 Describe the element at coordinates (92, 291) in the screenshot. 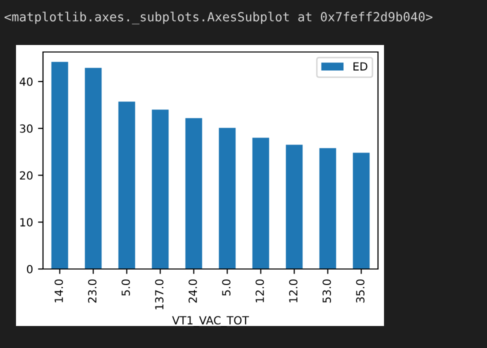

I see `x-tick-label: 23.0` at that location.